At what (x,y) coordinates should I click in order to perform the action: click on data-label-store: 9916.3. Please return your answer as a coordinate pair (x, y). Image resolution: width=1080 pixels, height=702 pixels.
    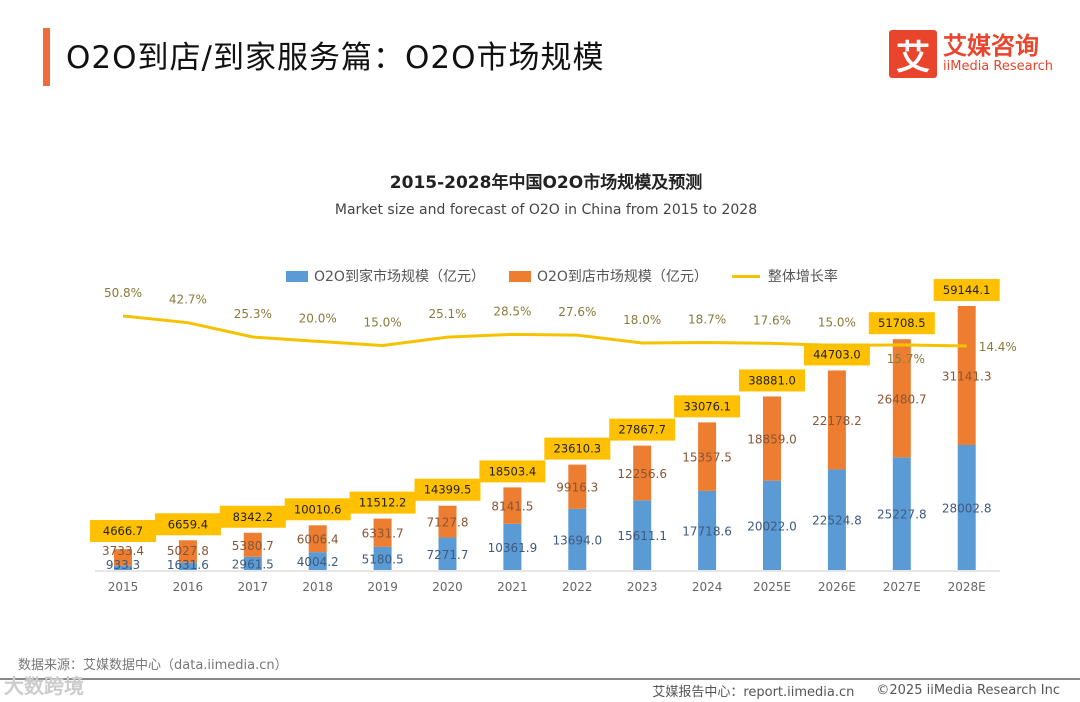
    Looking at the image, I should click on (577, 488).